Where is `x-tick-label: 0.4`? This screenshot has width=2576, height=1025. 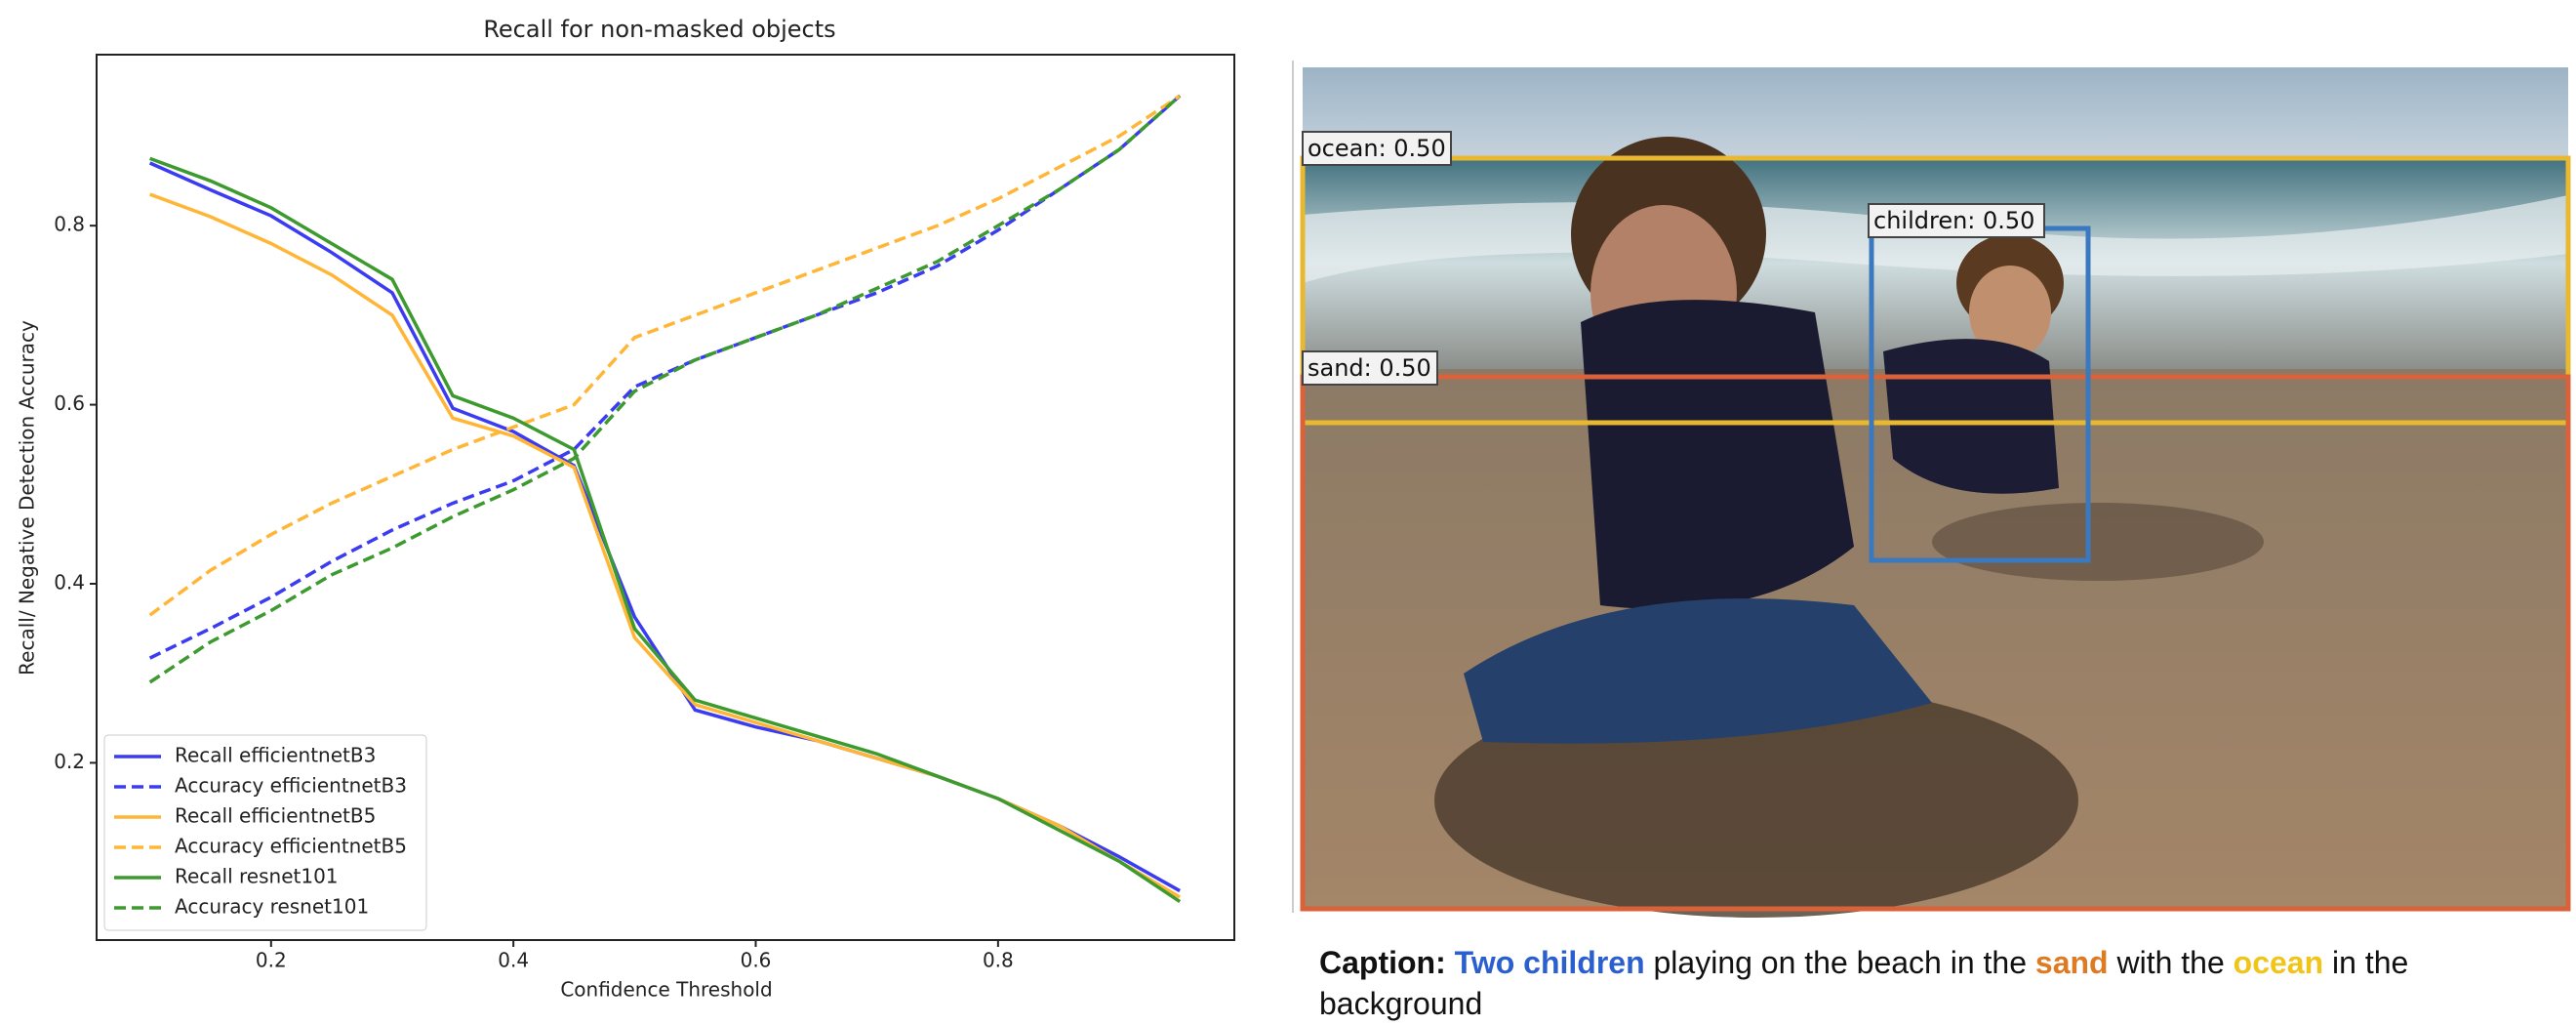 x-tick-label: 0.4 is located at coordinates (513, 960).